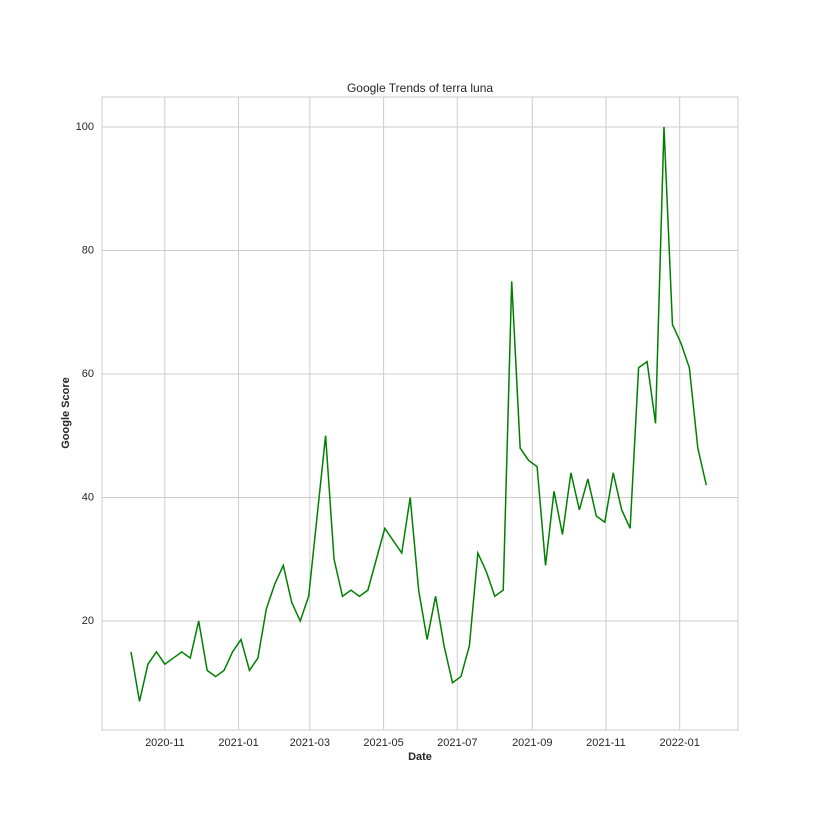  What do you see at coordinates (238, 743) in the screenshot?
I see `x-tick-label: 2021-01` at bounding box center [238, 743].